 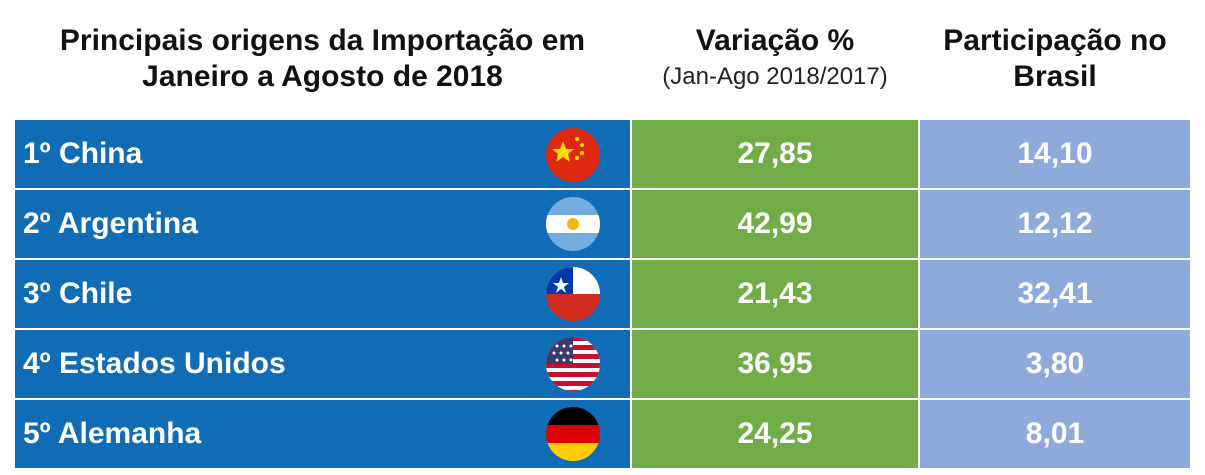 What do you see at coordinates (775, 59) in the screenshot?
I see `header-cell: Variação % (Jan-Ago 2018/2017)` at bounding box center [775, 59].